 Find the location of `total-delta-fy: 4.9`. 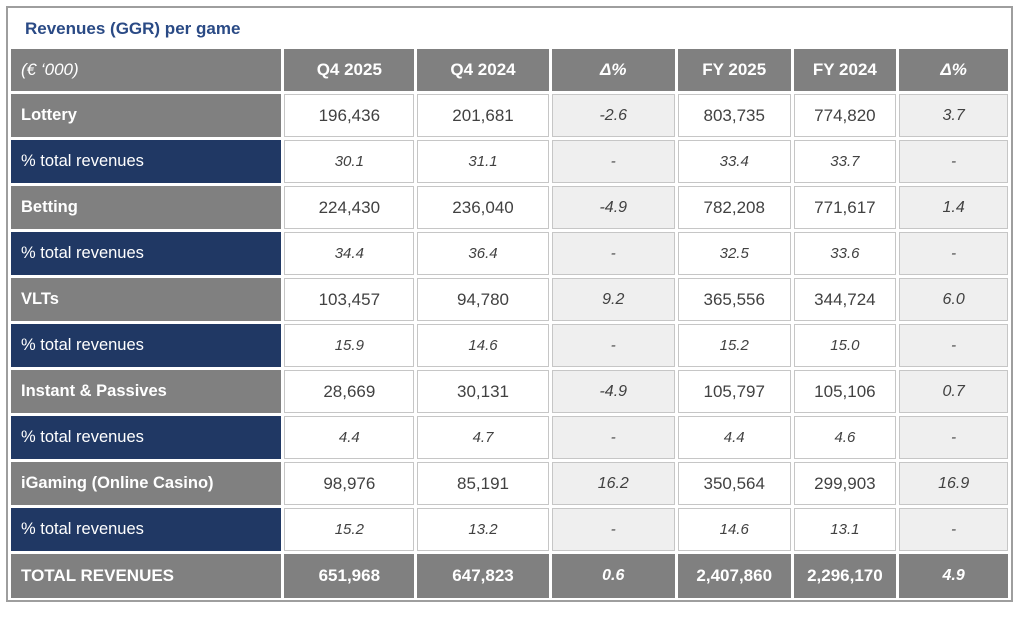

total-delta-fy: 4.9 is located at coordinates (953, 576).